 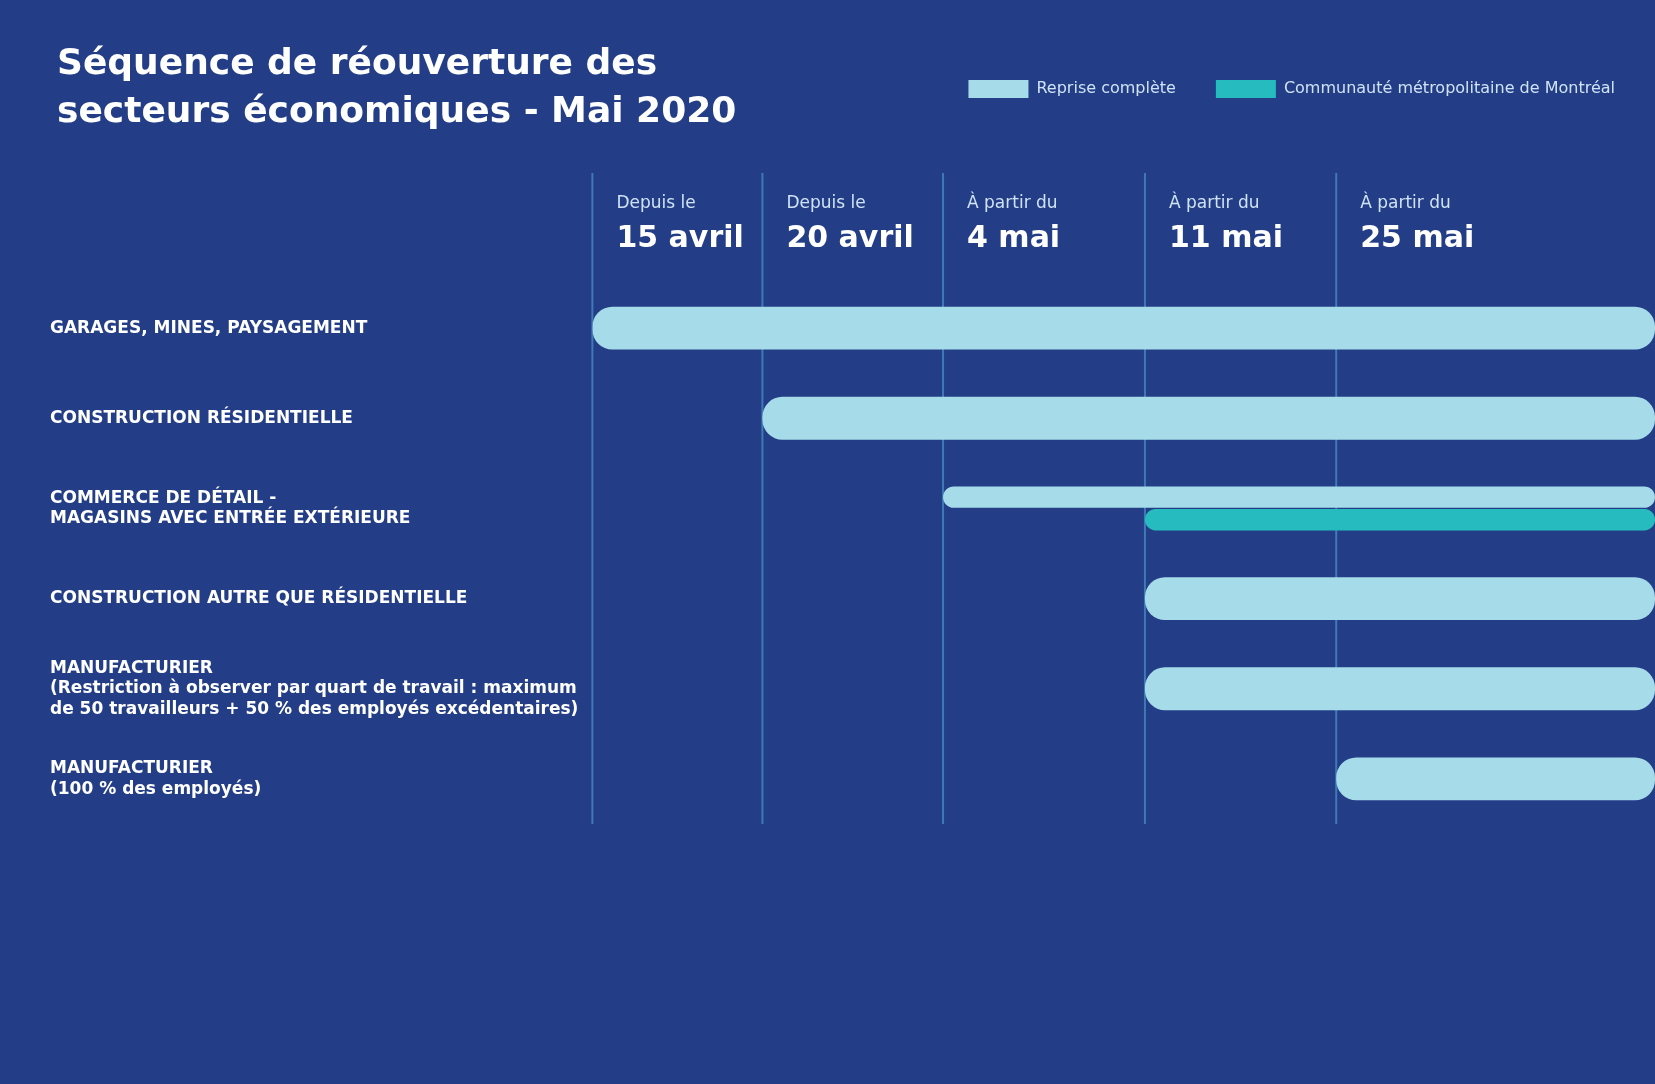 I want to click on ref-line-label: À partir du 11 mai, so click(x=1225, y=222).